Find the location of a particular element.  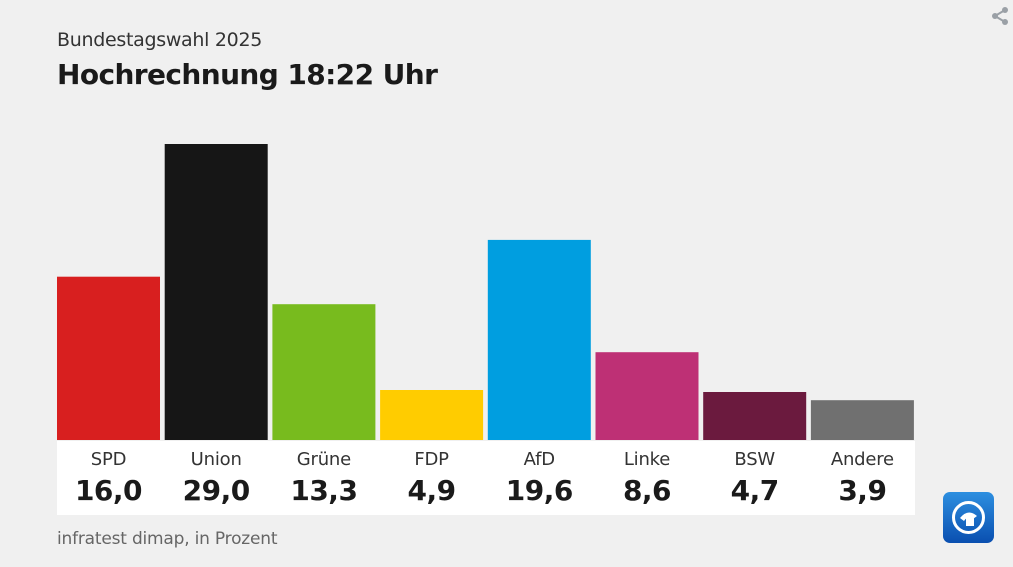

tagesschau-logo-icon is located at coordinates (968, 517).